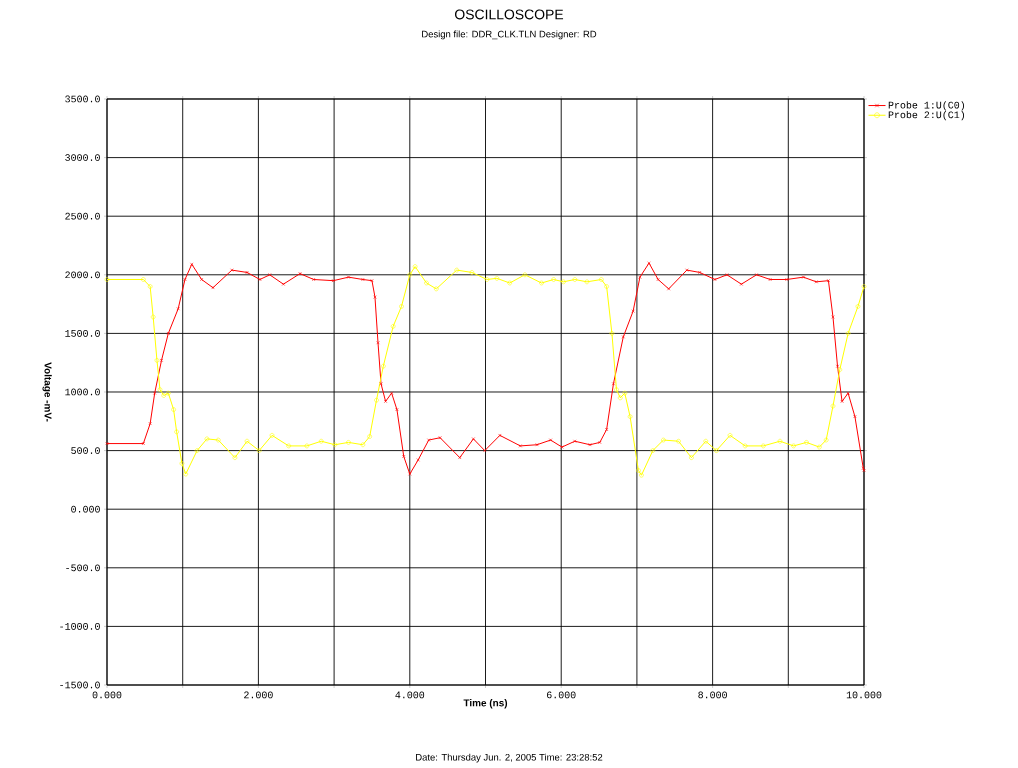 Image resolution: width=1018 pixels, height=768 pixels. I want to click on x-tick-label: 10.000, so click(864, 695).